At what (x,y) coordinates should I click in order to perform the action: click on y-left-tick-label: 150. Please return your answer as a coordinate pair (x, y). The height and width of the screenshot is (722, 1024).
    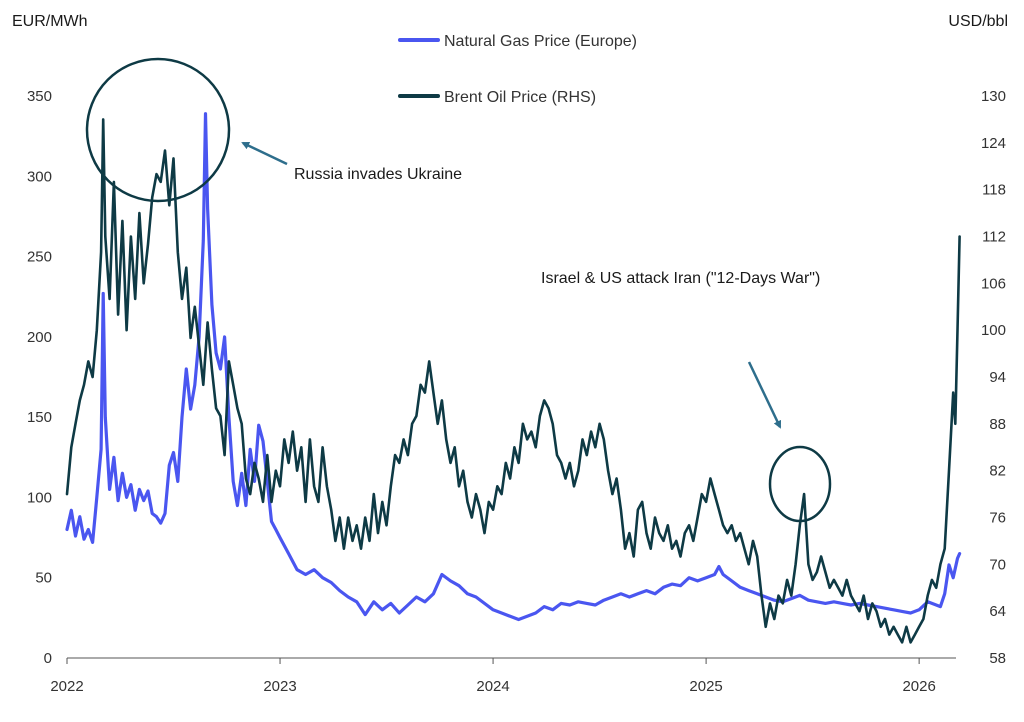
    Looking at the image, I should click on (39, 417).